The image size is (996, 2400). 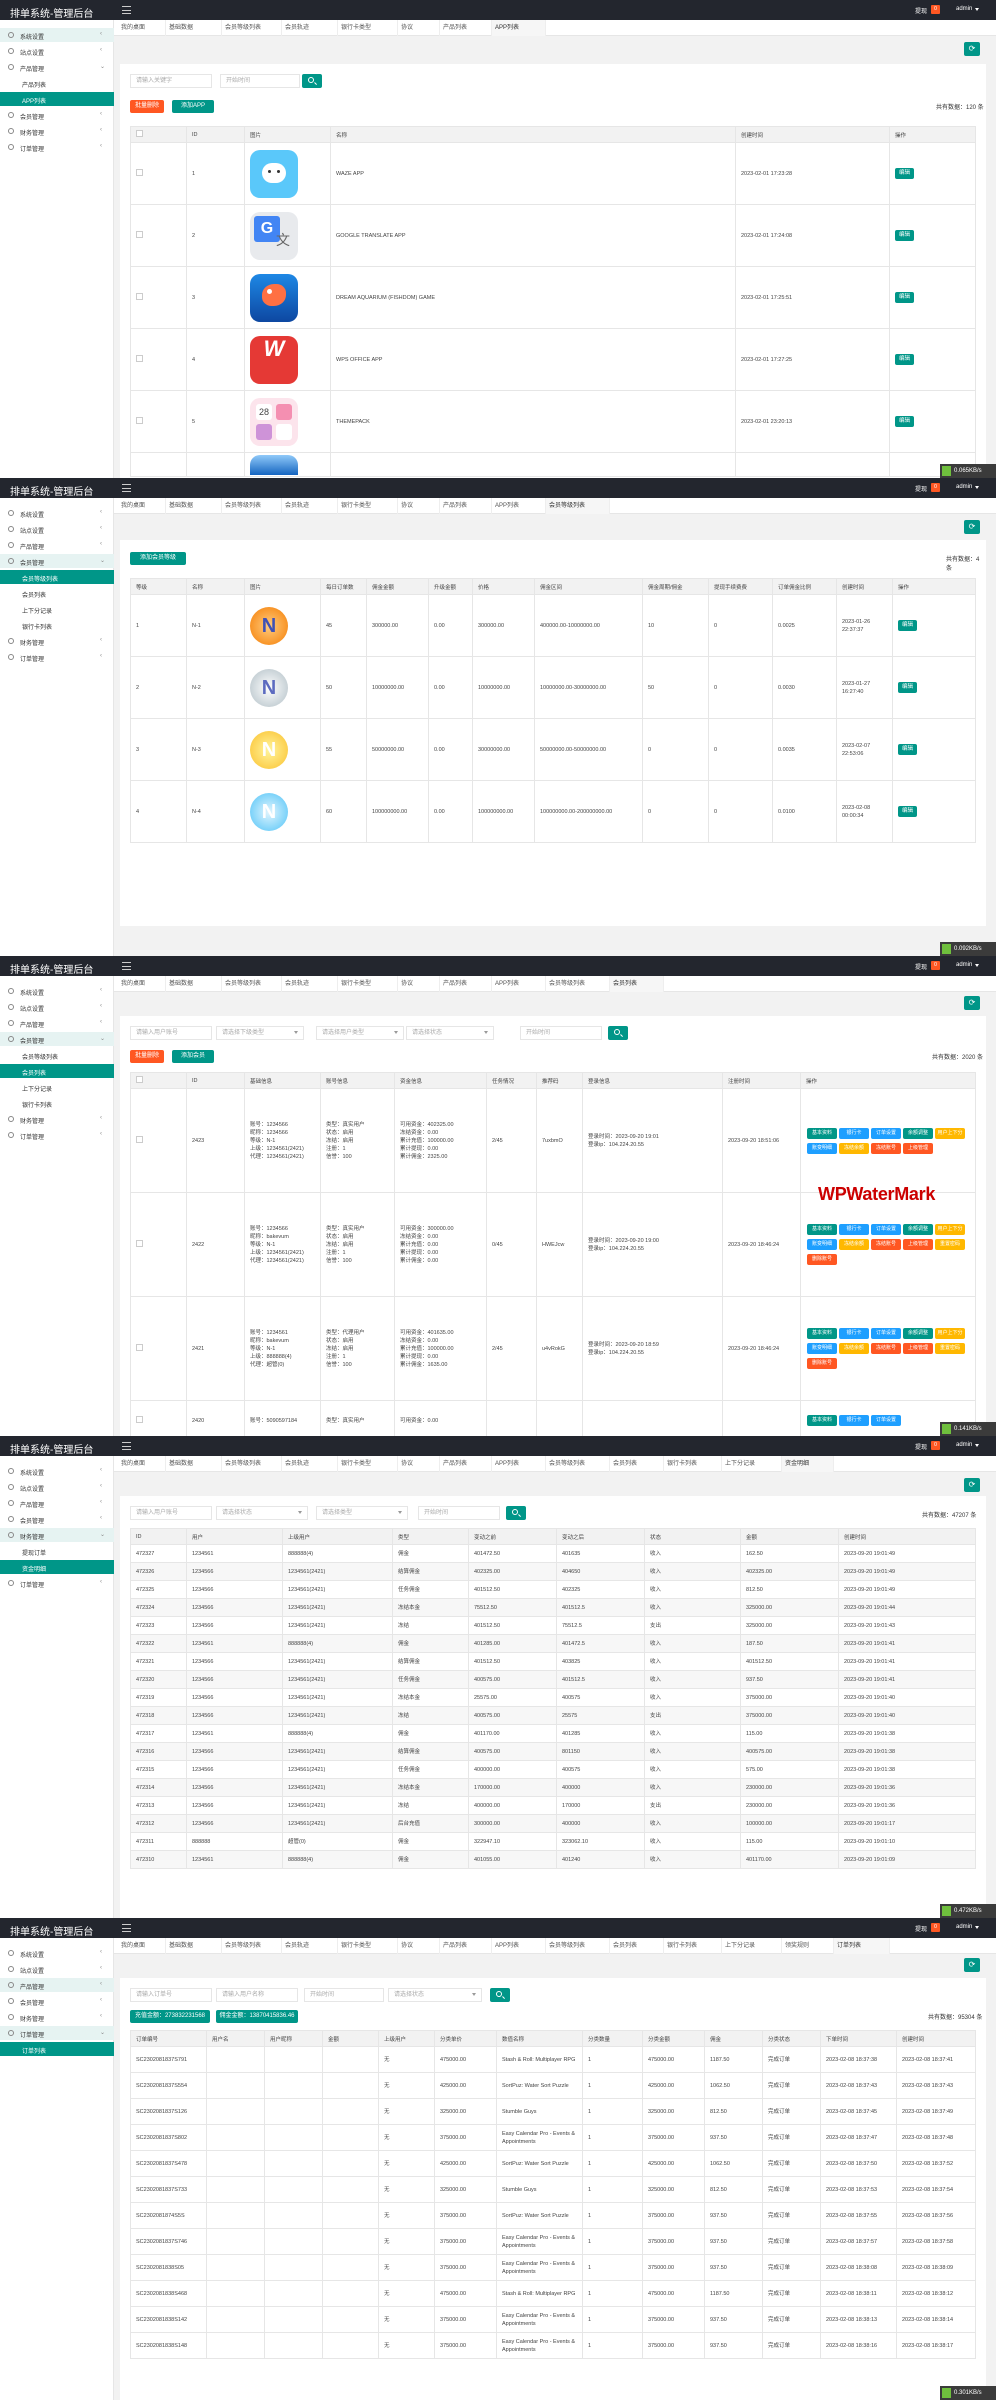 I want to click on op-button: 冻结余额, so click(x=854, y=1148).